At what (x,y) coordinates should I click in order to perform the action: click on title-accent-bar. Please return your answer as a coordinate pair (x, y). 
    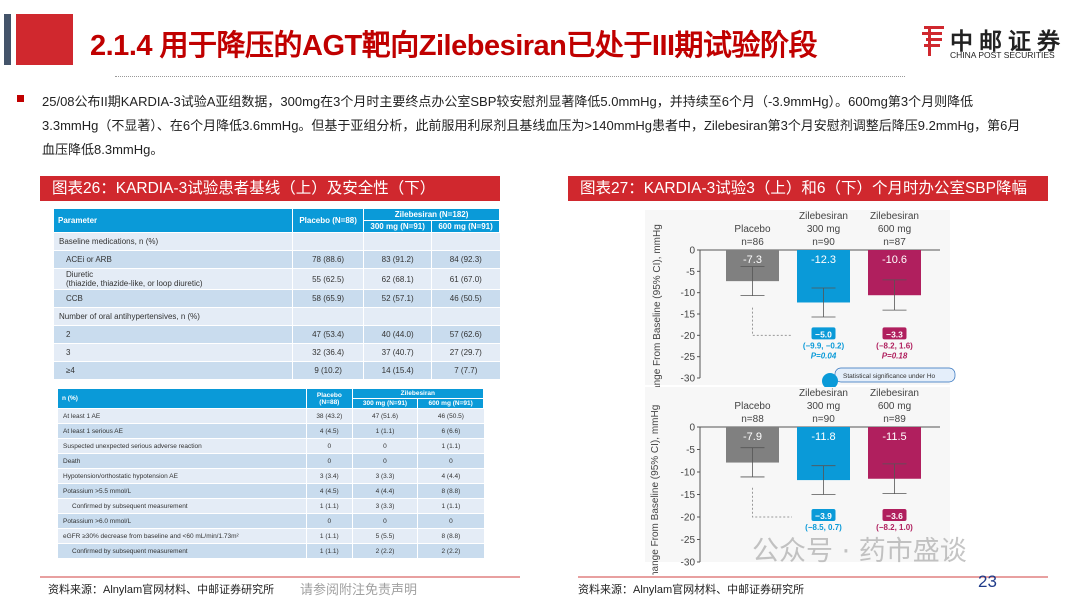
    Looking at the image, I should click on (7, 39).